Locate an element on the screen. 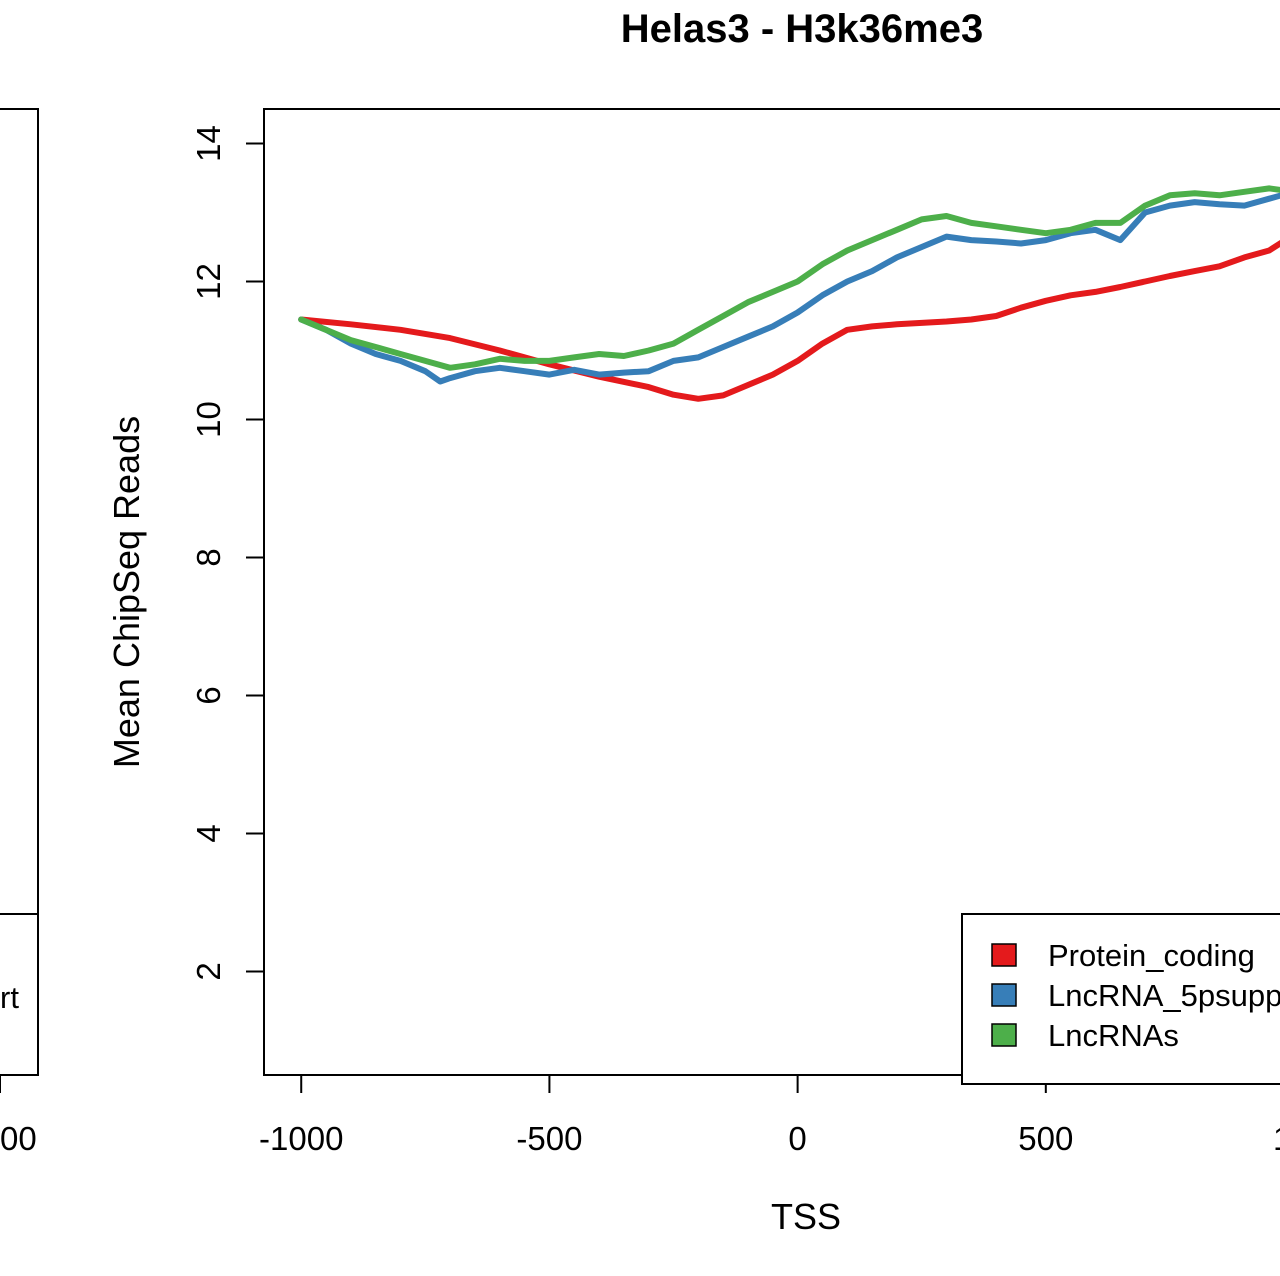 The image size is (1280, 1276). series-layer is located at coordinates (789, 293).